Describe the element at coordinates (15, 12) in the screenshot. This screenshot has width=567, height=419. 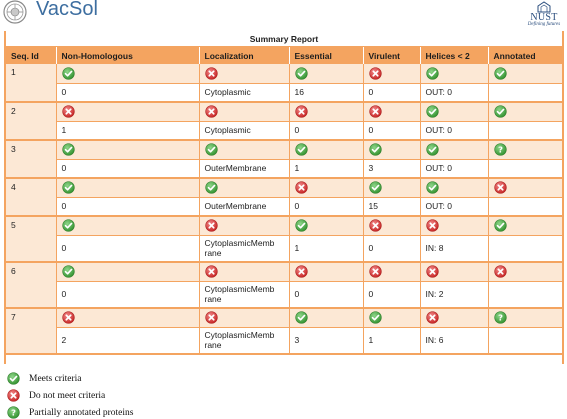
I see `vacsol-logo-icon` at that location.